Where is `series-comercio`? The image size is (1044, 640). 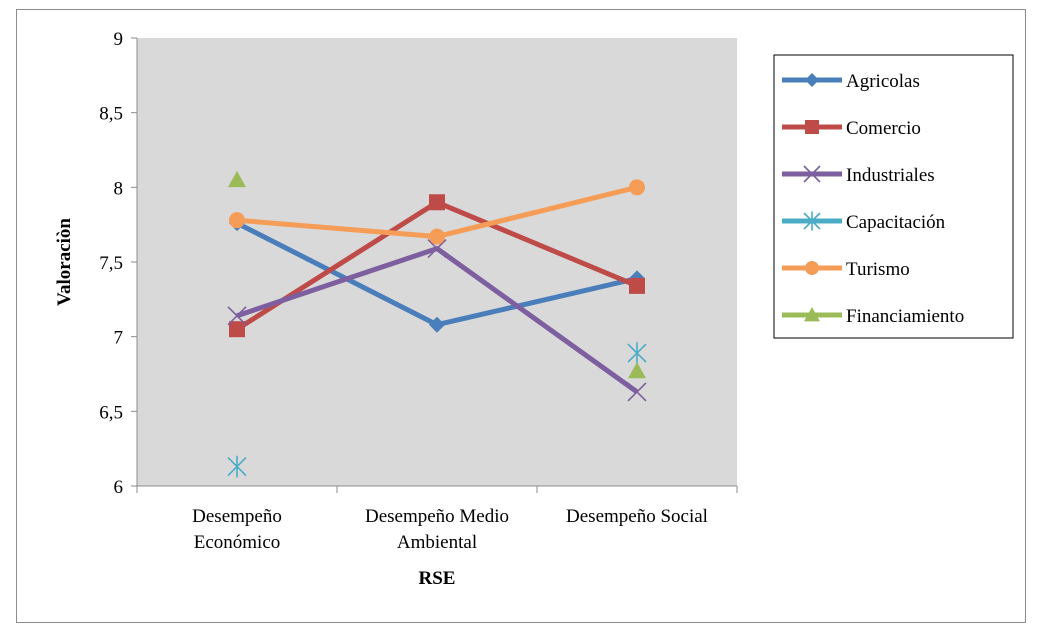 series-comercio is located at coordinates (437, 266).